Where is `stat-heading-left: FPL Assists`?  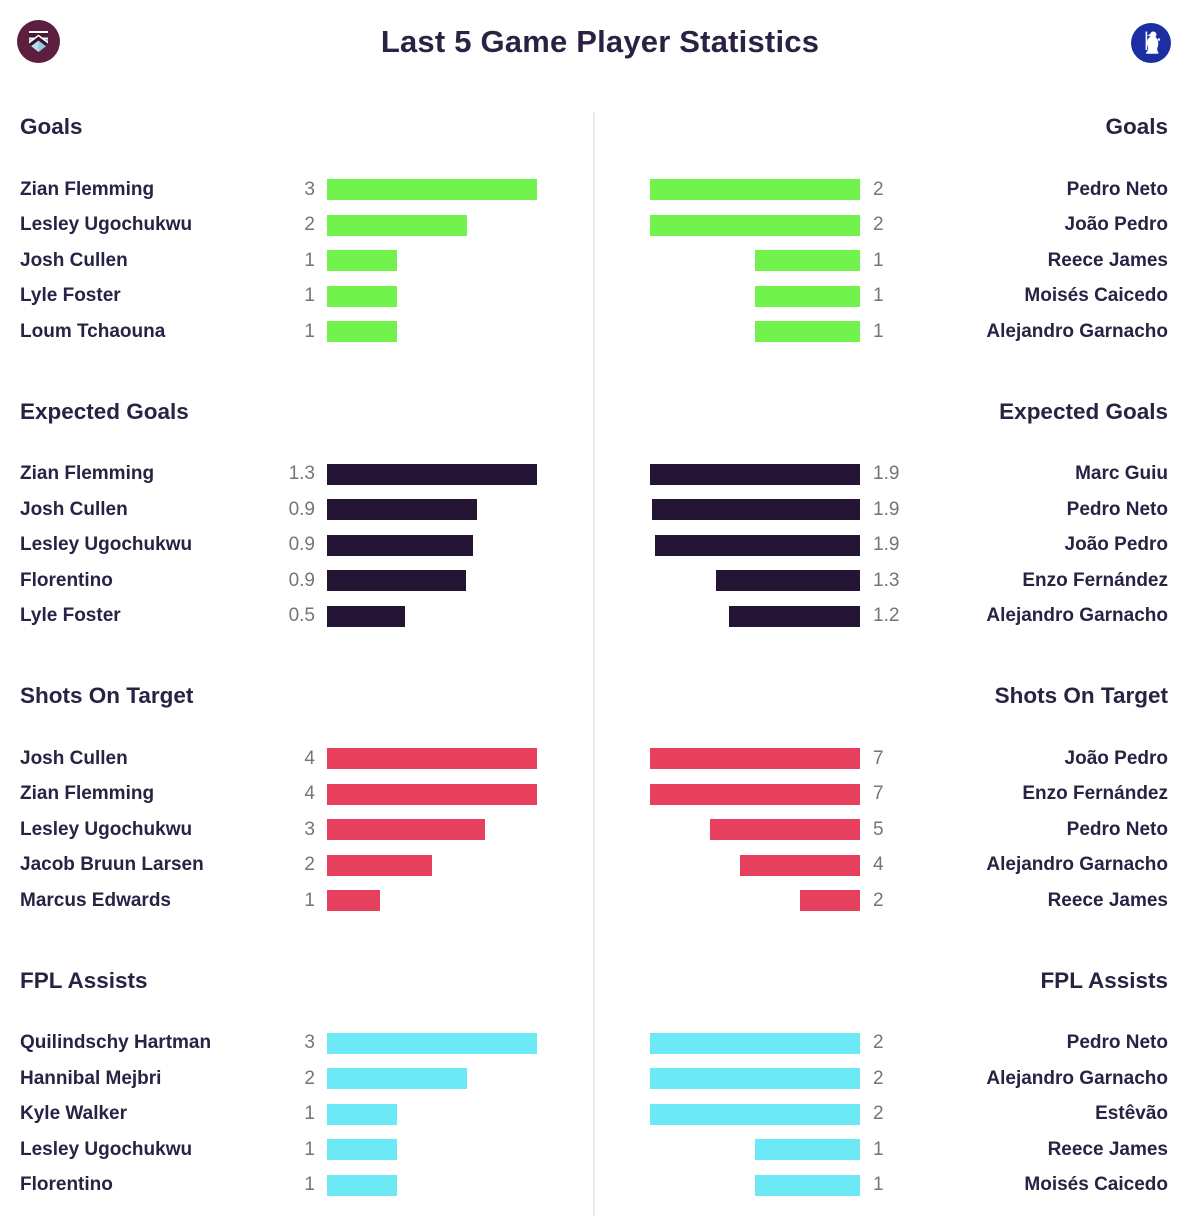 stat-heading-left: FPL Assists is located at coordinates (84, 980).